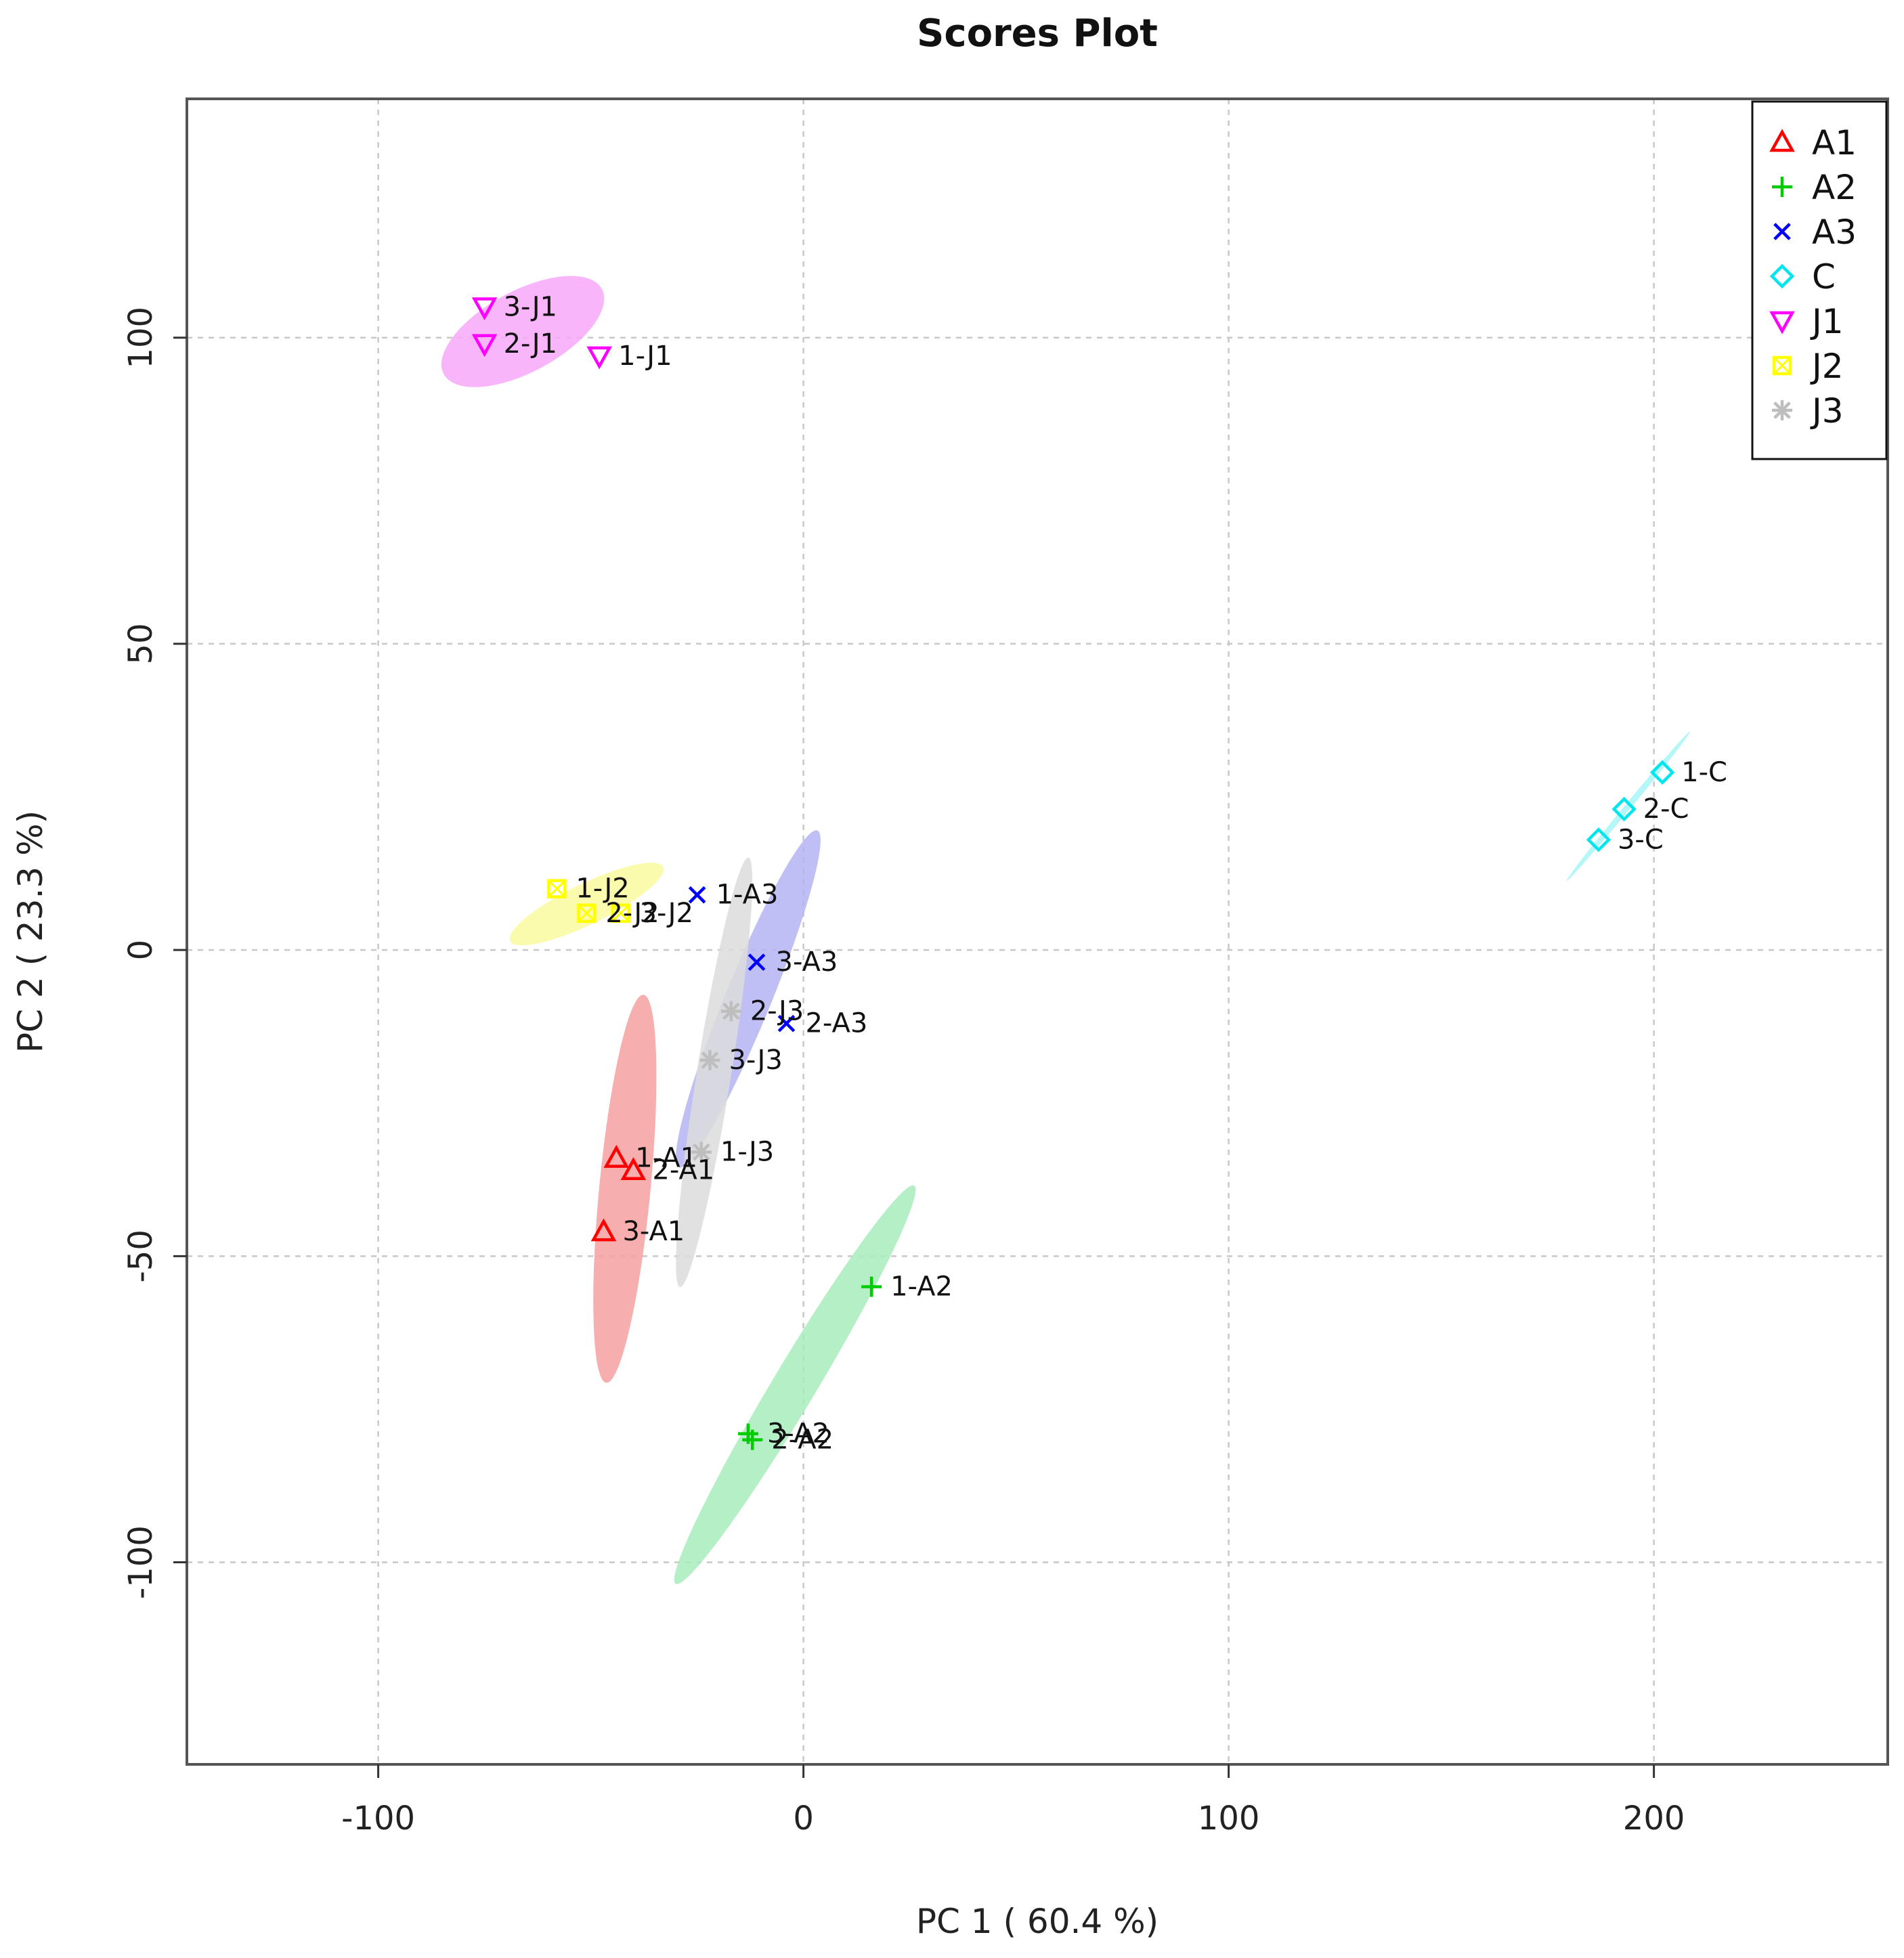 This screenshot has height=1958, width=1904. What do you see at coordinates (872, 1287) in the screenshot?
I see `point-1-a2` at bounding box center [872, 1287].